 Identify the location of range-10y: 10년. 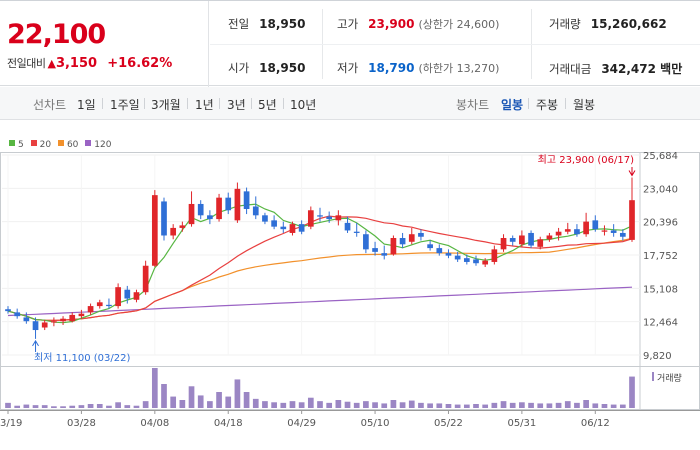
(303, 105).